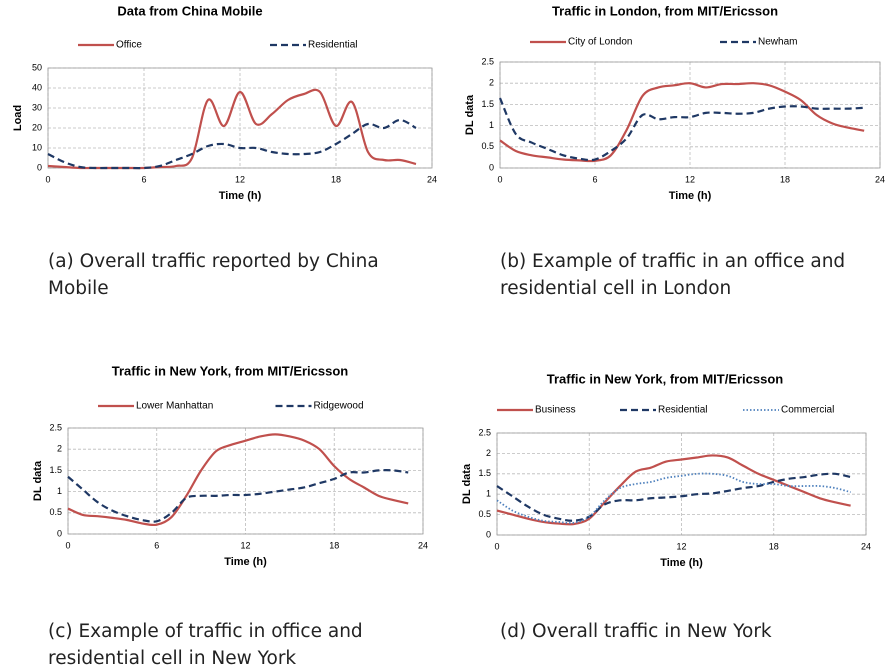  What do you see at coordinates (37, 87) in the screenshot?
I see `y-tick-label: 40` at bounding box center [37, 87].